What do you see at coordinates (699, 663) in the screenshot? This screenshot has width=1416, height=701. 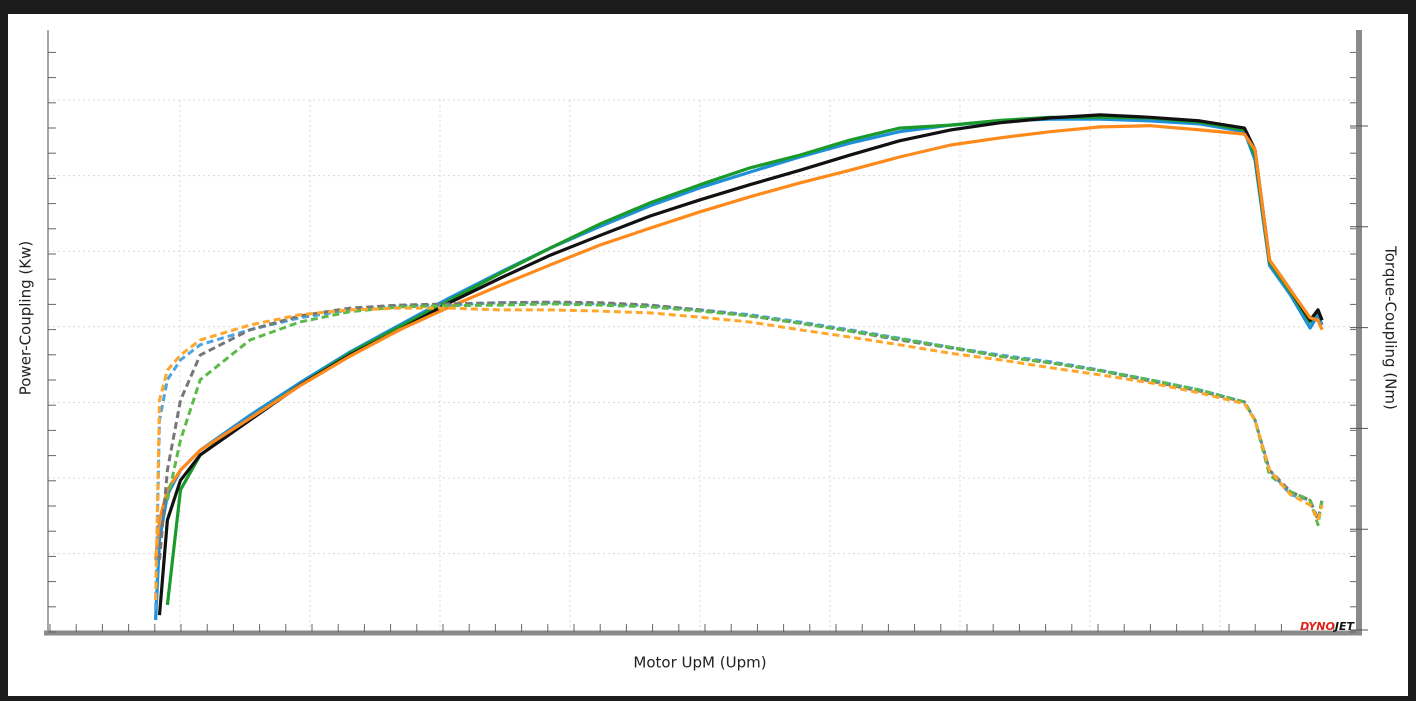 I see `x-axis-label: Motor UpM (Upm)` at bounding box center [699, 663].